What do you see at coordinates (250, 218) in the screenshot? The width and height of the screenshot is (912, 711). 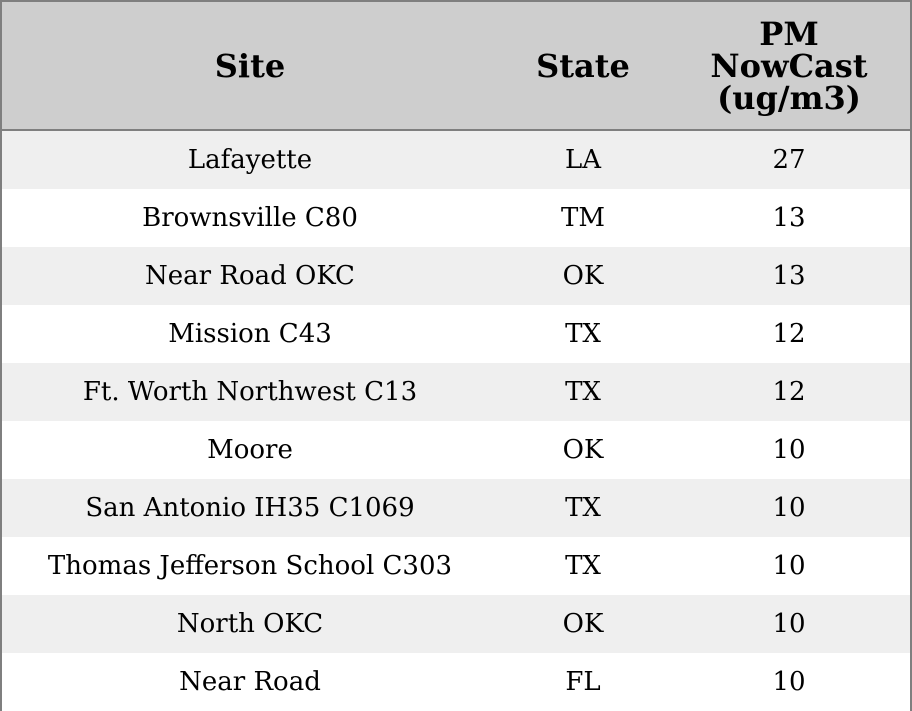 I see `cell-site: Brownsville C80` at bounding box center [250, 218].